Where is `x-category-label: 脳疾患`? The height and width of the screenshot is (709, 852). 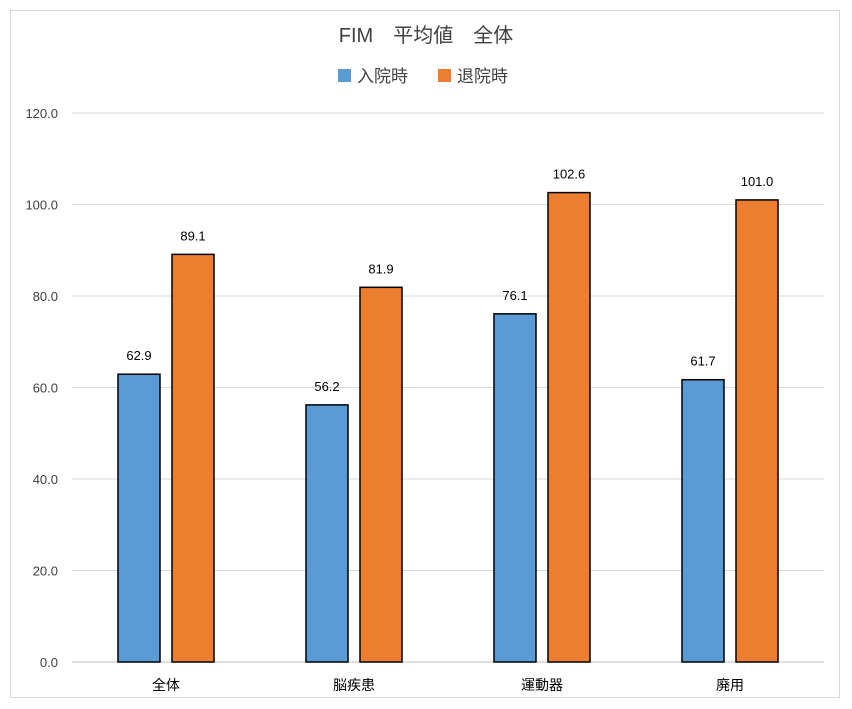 x-category-label: 脳疾患 is located at coordinates (354, 685).